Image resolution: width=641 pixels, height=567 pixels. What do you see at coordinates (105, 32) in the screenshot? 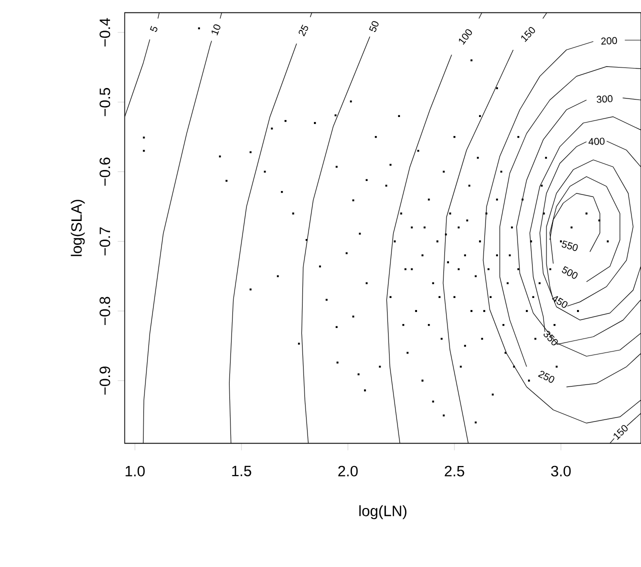
I see `y-tick-label: −0.4` at bounding box center [105, 32].